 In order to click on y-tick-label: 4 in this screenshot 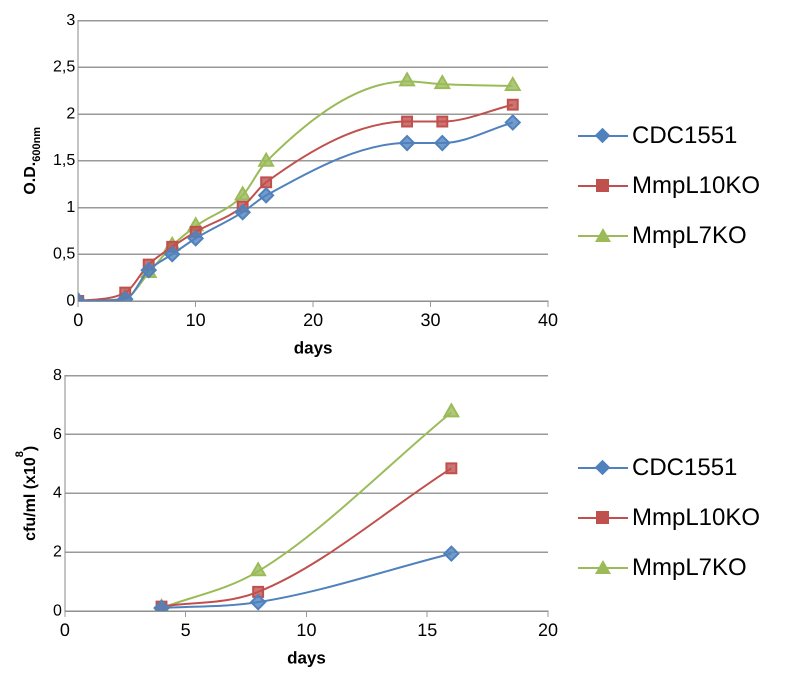, I will do `click(57, 493)`.